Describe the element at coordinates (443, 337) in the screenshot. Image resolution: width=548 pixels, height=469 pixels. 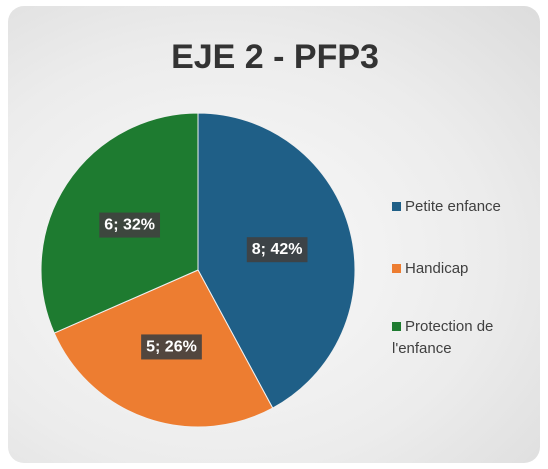
I see `legend-label: Protection de l'enfance` at that location.